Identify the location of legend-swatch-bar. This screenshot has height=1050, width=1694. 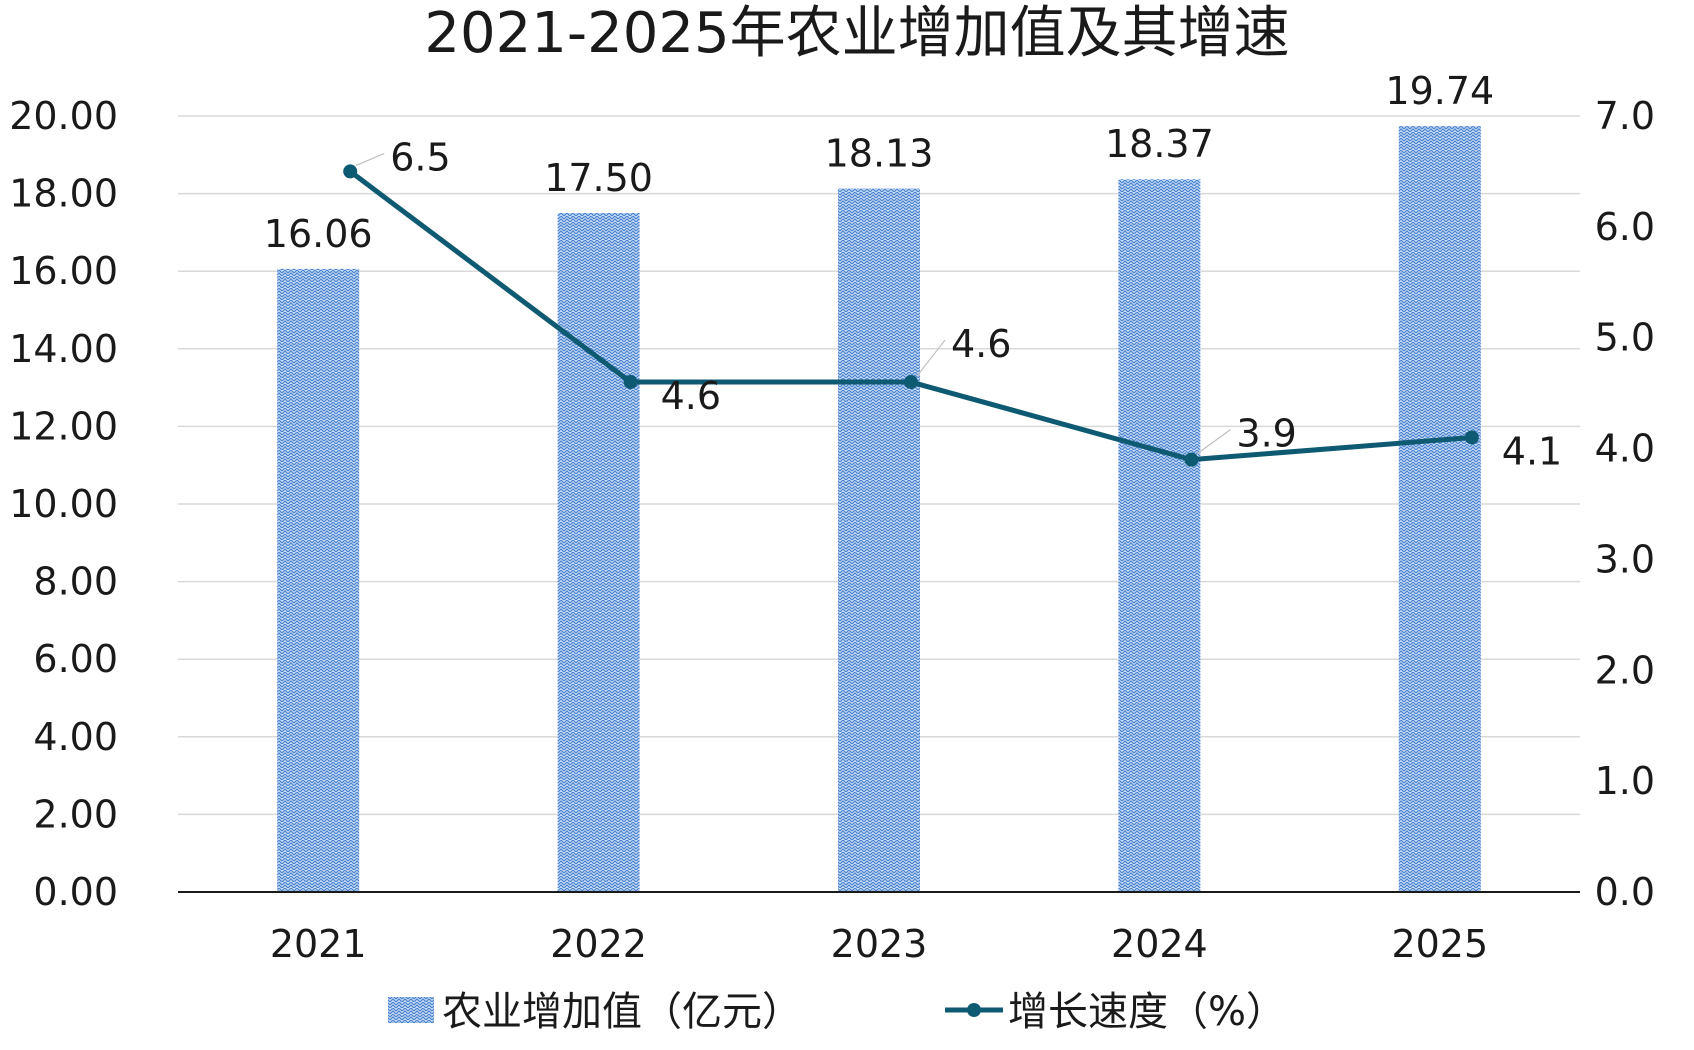
(411, 1010).